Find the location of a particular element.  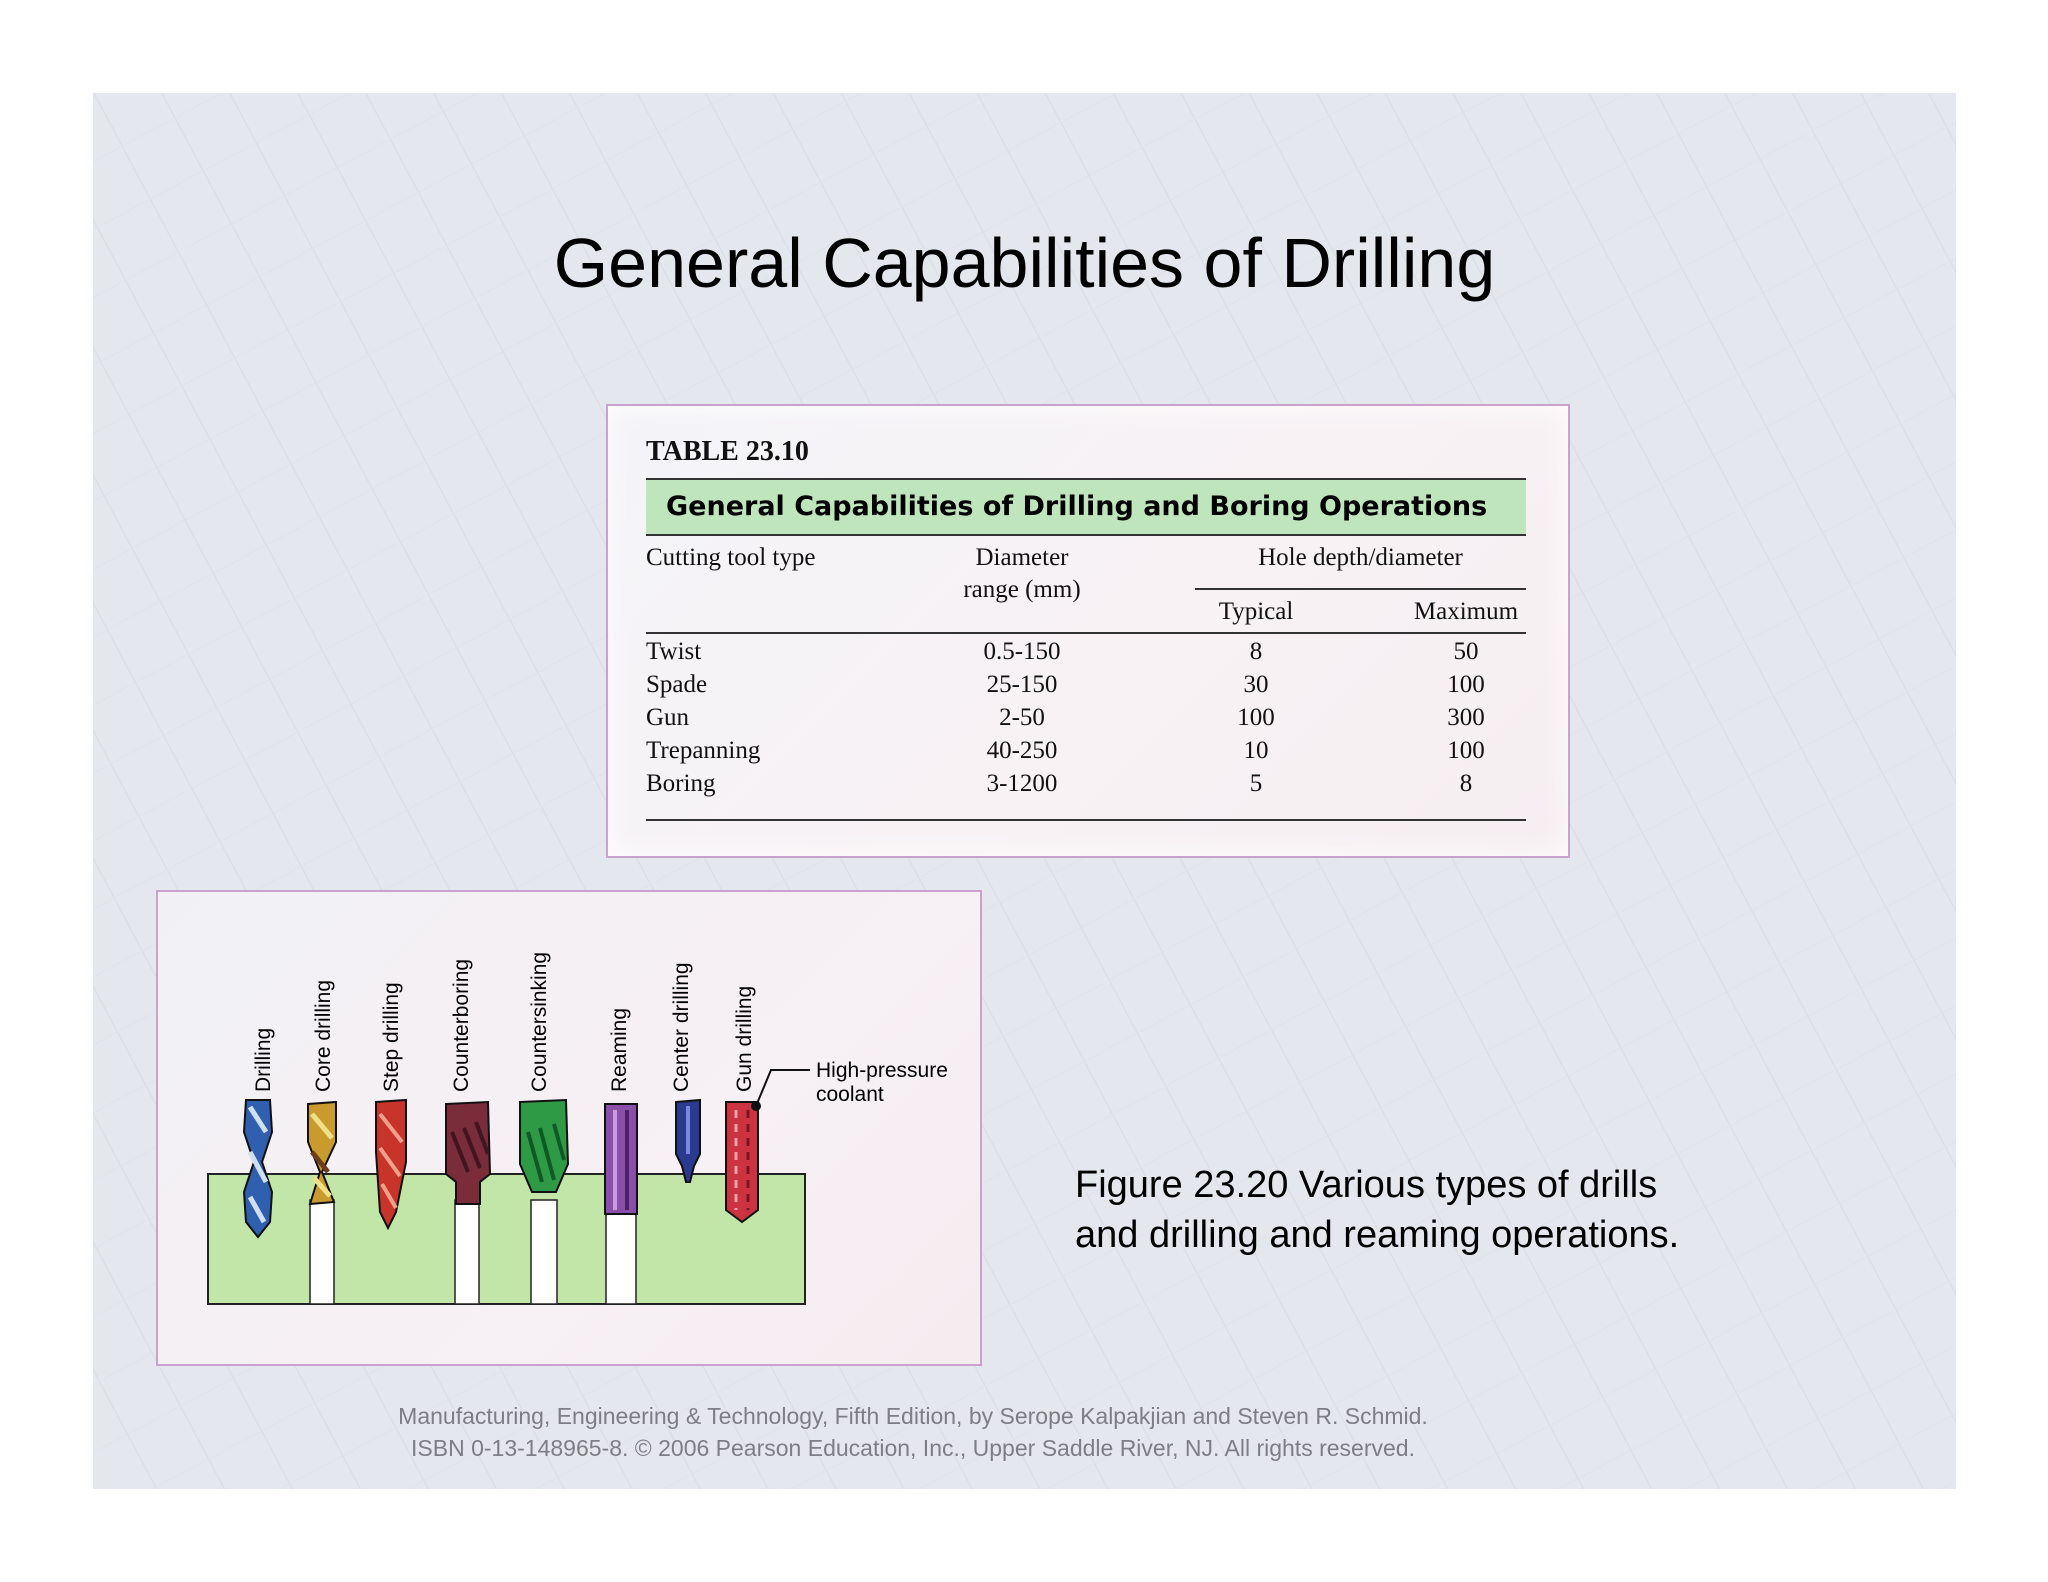

table-row: Spade 25-150 30 100 is located at coordinates (1086, 687).